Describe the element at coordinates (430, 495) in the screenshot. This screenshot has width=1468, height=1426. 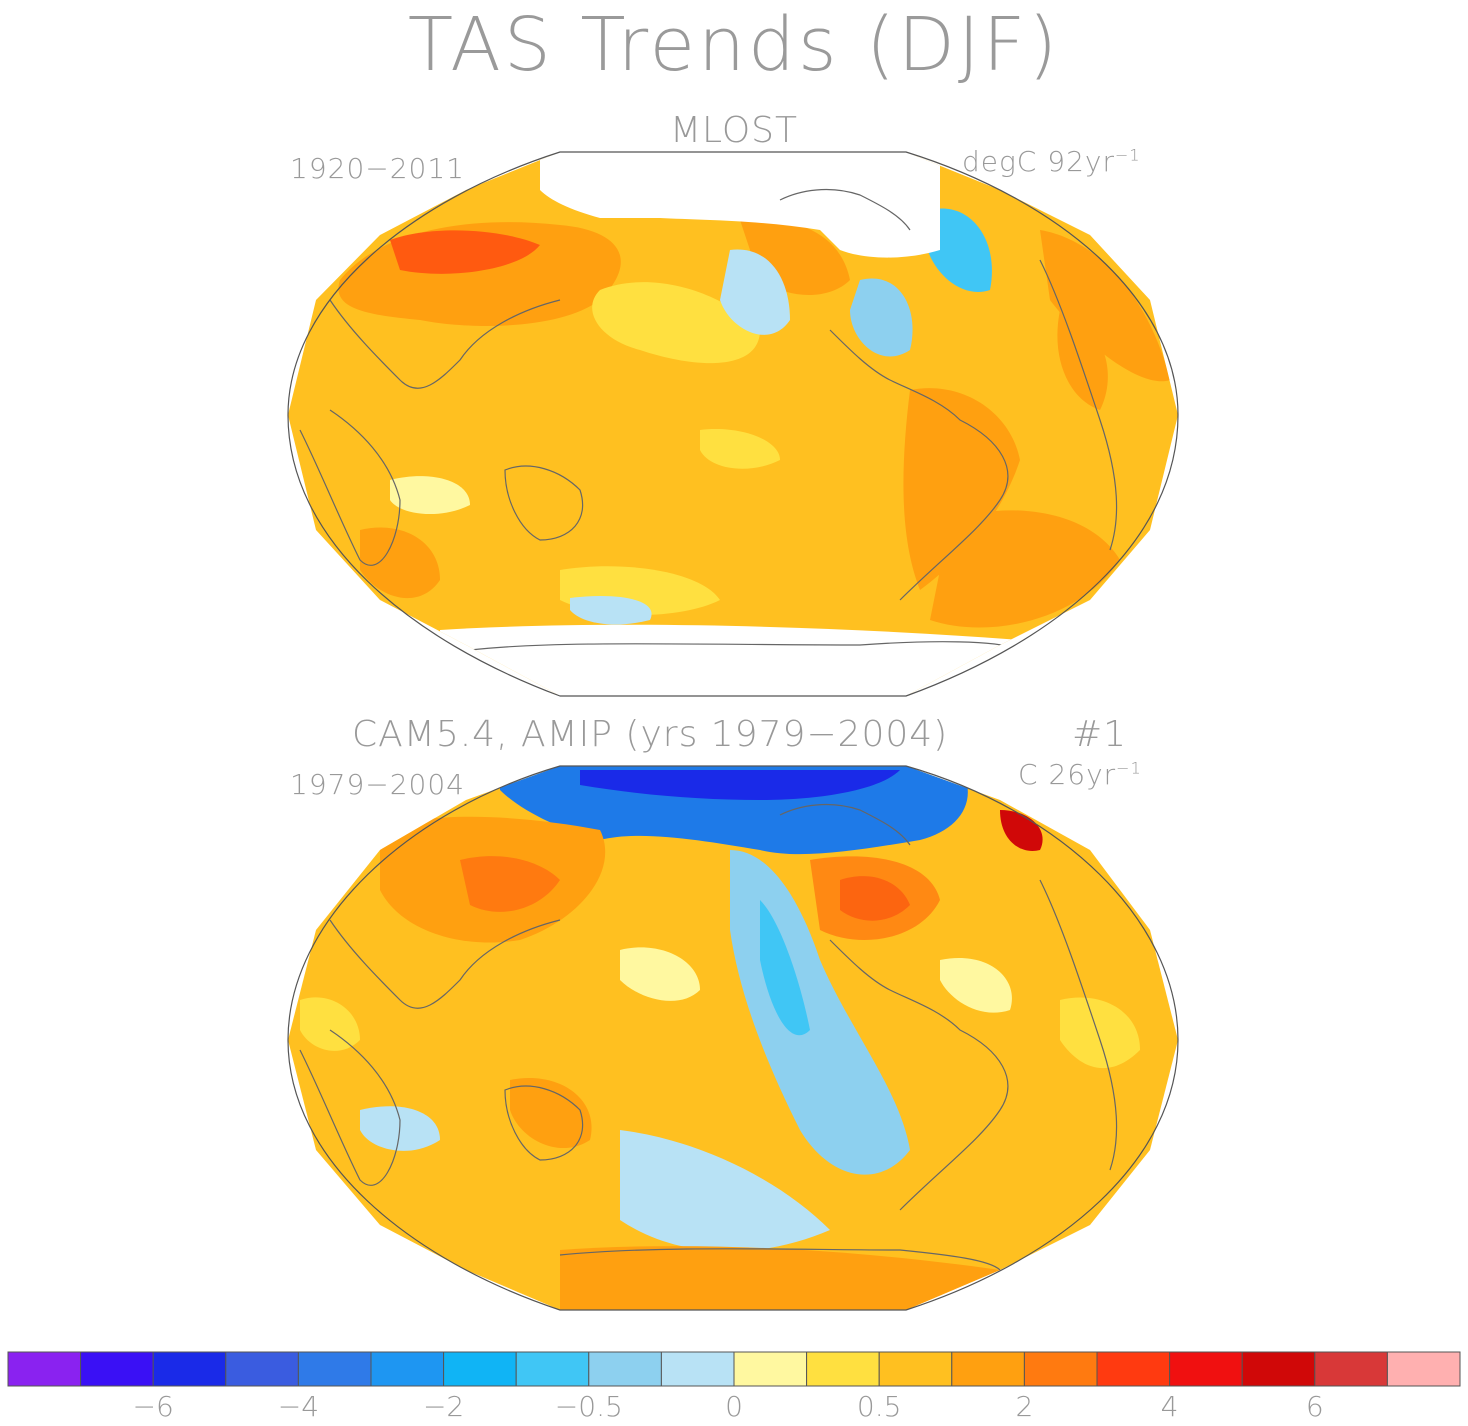
I see `map1-indianocean-pale` at that location.